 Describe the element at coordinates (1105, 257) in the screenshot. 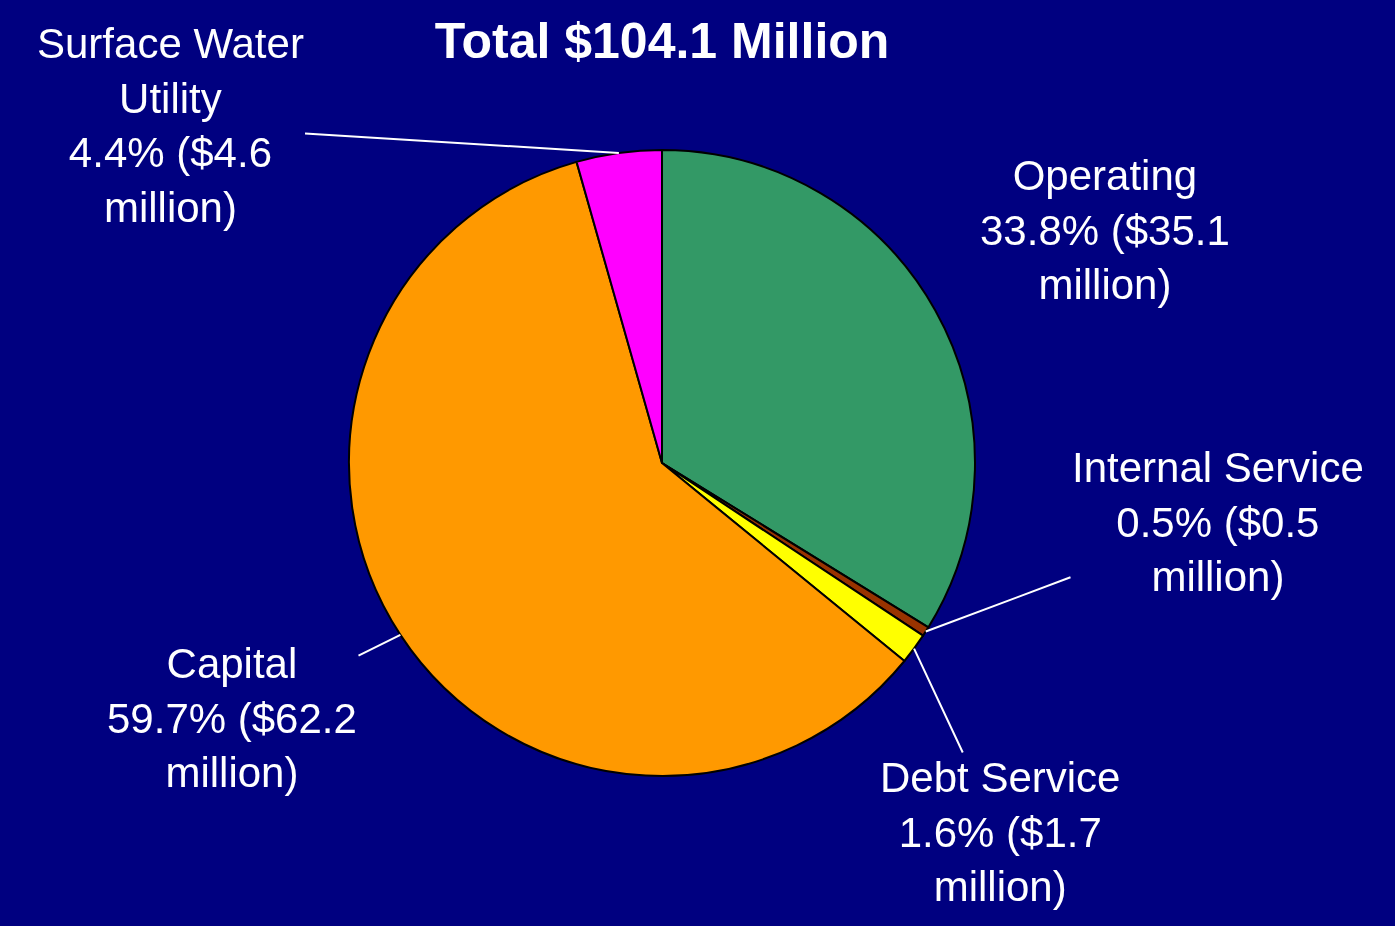

I see `data-label: 33.8% ($35.1 million)` at that location.